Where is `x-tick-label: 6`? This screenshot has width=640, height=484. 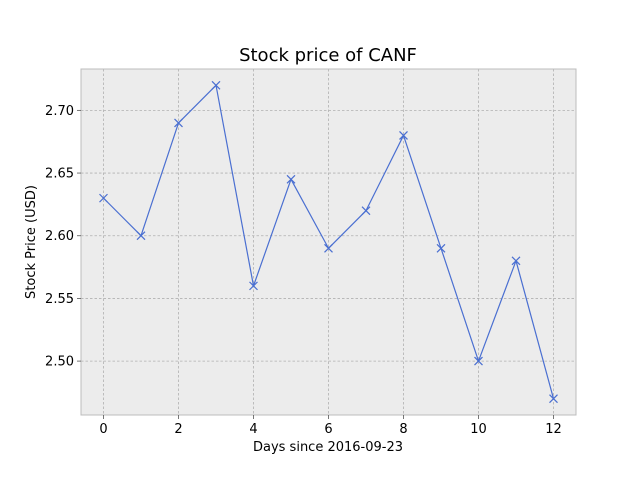 x-tick-label: 6 is located at coordinates (328, 429).